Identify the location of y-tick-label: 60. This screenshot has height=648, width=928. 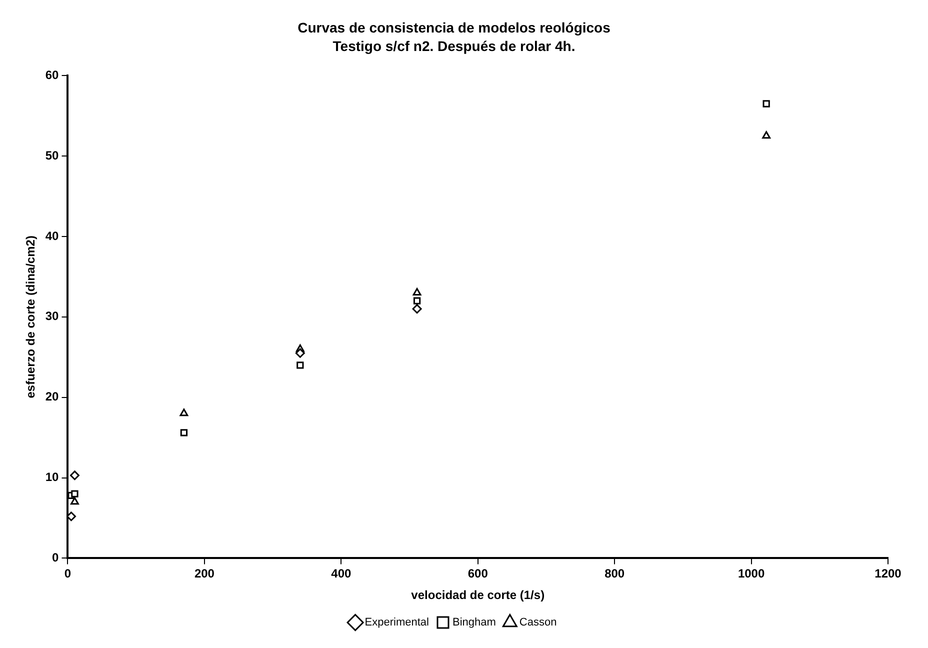
(52, 75).